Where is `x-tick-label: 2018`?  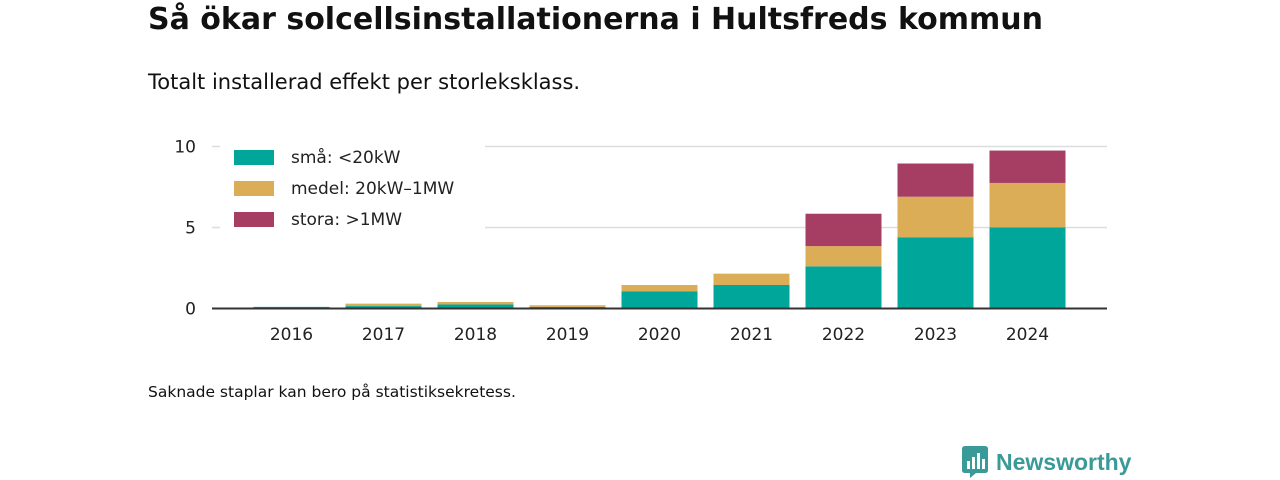 x-tick-label: 2018 is located at coordinates (475, 335).